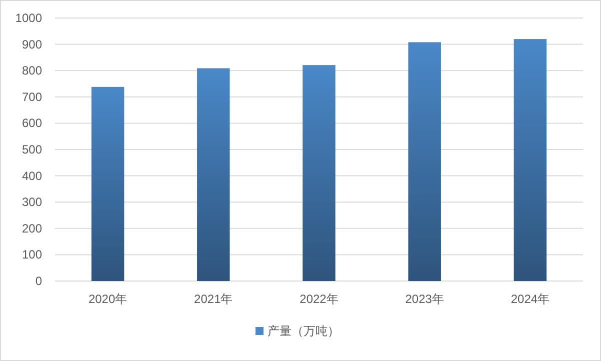 The height and width of the screenshot is (361, 601). I want to click on y-tick-label: 200, so click(32, 228).